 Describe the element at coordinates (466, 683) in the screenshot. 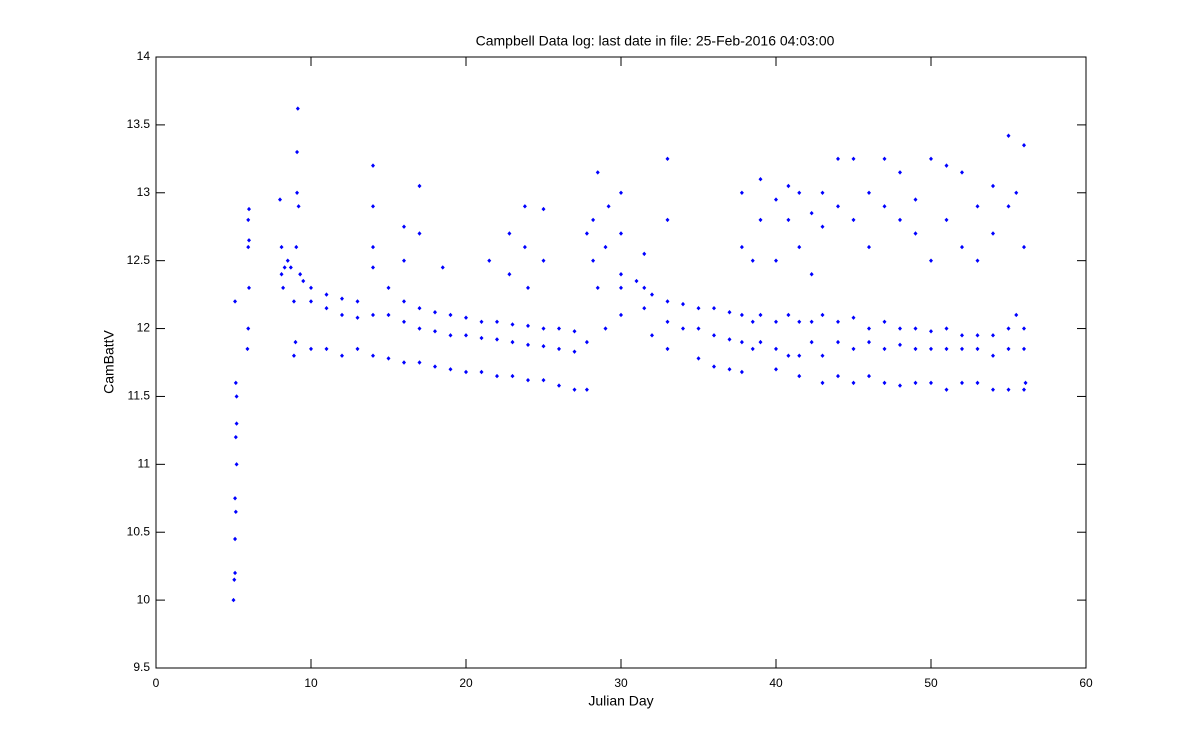

I see `x-tick-label: 20` at that location.